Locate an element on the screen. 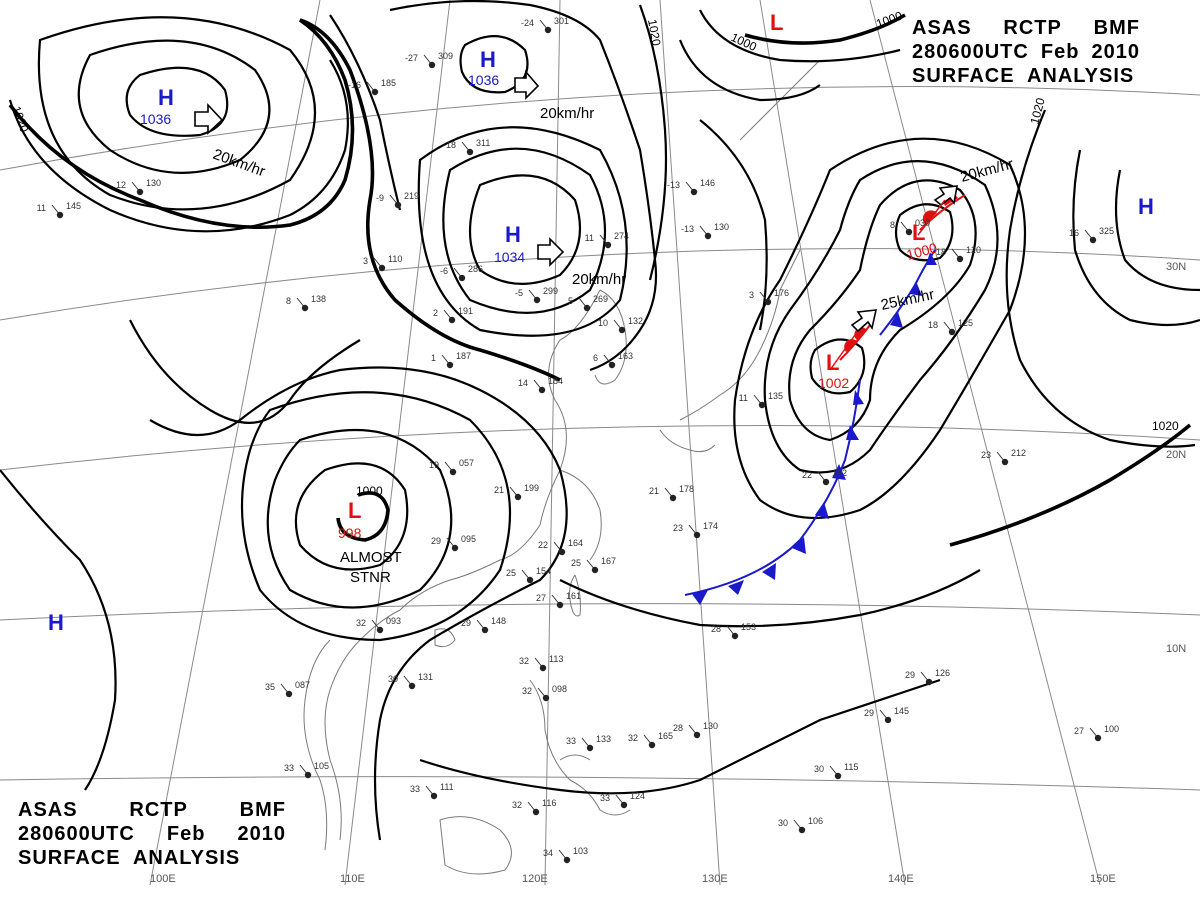  station-plot: 23 212 is located at coordinates (1003, 457).